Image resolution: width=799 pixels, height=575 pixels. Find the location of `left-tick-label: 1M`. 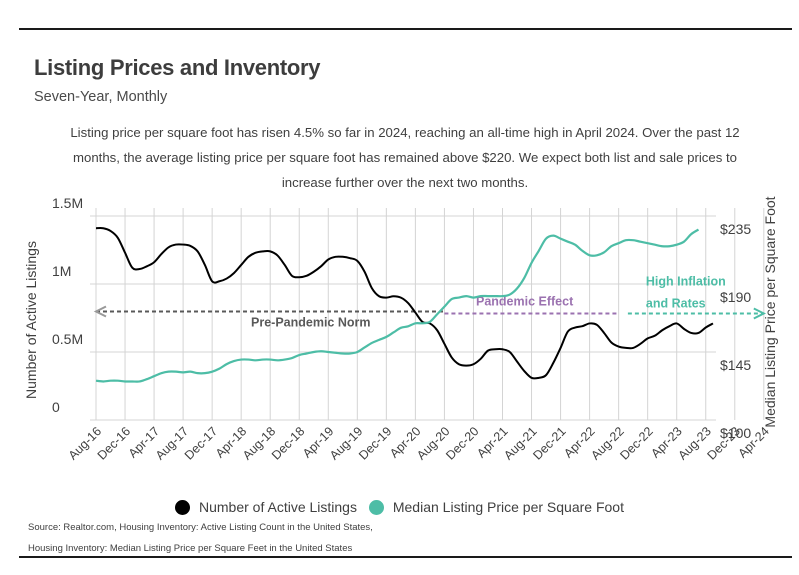

left-tick-label: 1M is located at coordinates (61, 271).